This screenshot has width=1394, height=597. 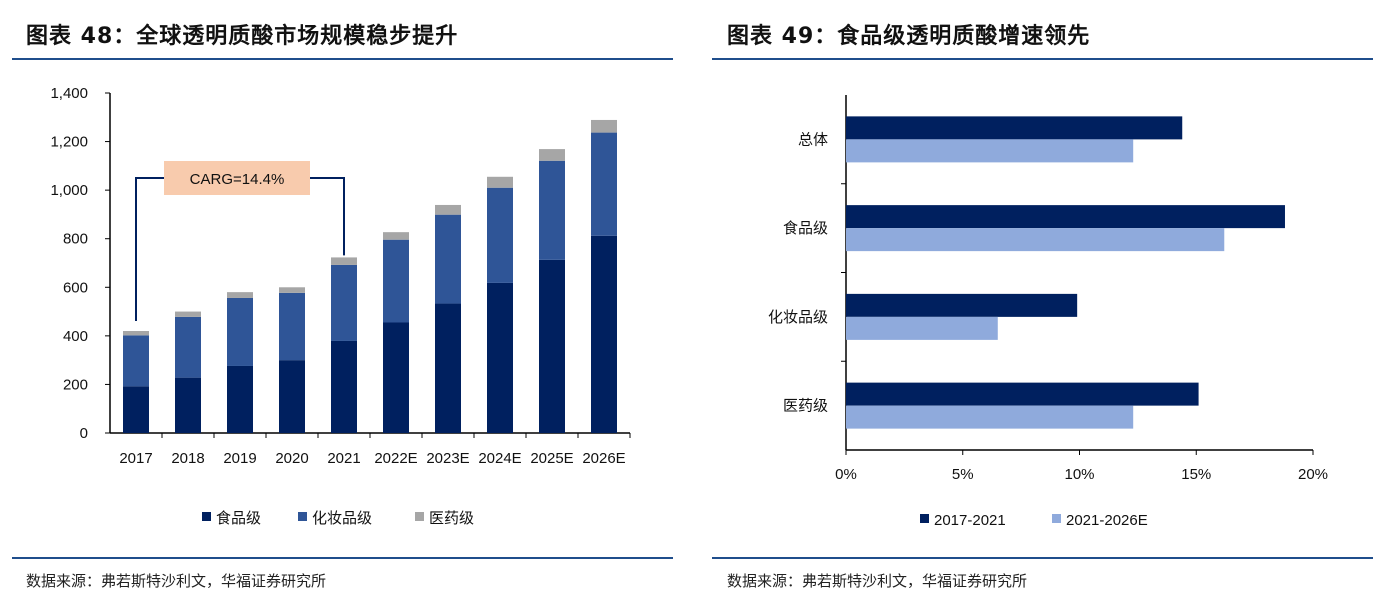 What do you see at coordinates (1196, 474) in the screenshot?
I see `x-tick-label: 15%` at bounding box center [1196, 474].